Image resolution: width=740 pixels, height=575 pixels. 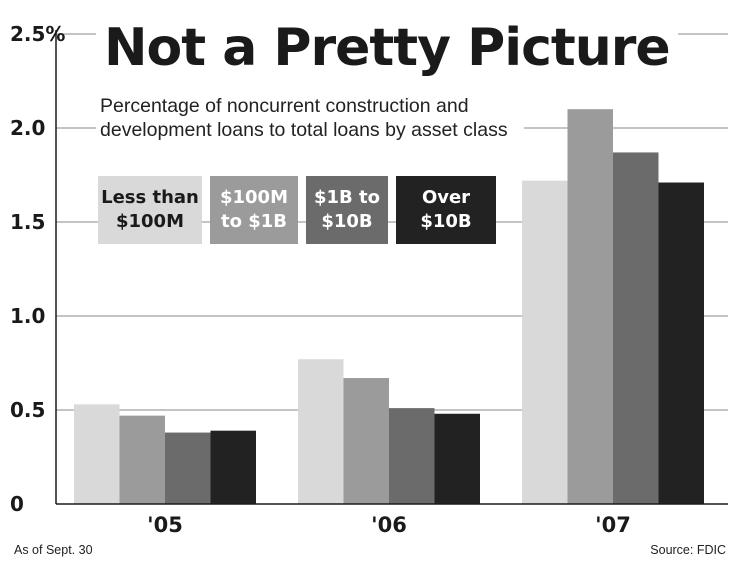 I want to click on footnote: As of Sept. 30, so click(x=53, y=550).